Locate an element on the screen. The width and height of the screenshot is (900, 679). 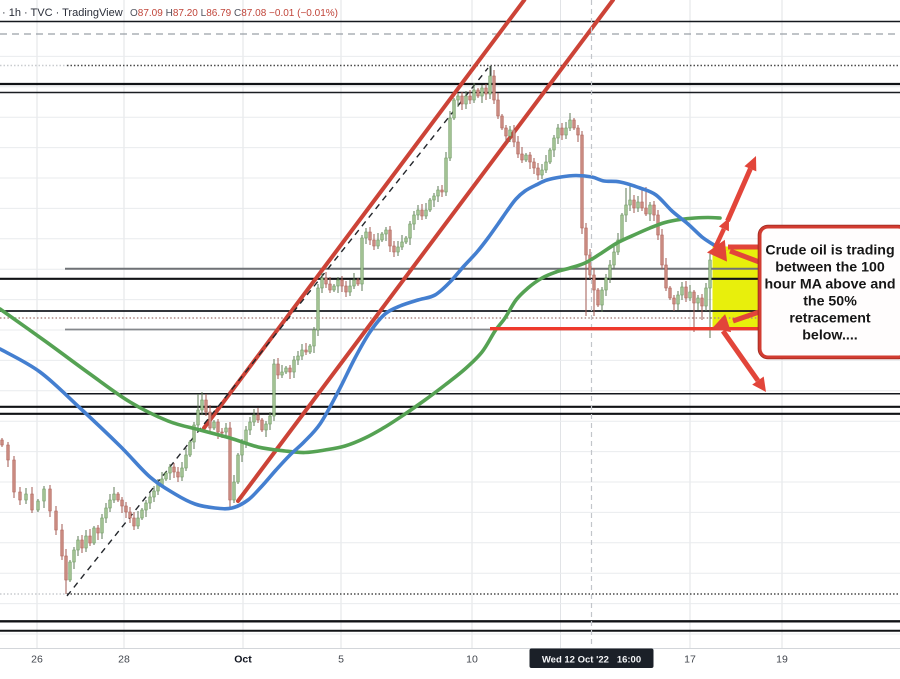
svg-text: 26 is located at coordinates (37, 660).